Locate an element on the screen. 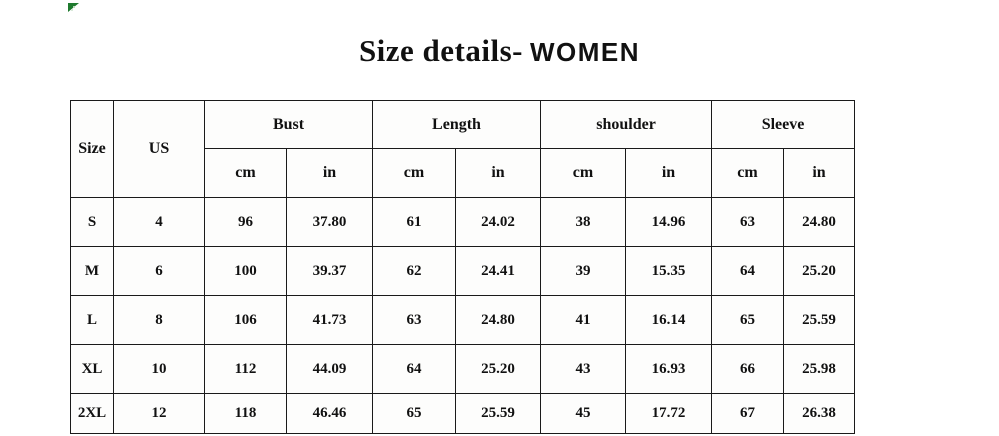 The height and width of the screenshot is (436, 999). cell-length-cm: 61 is located at coordinates (414, 222).